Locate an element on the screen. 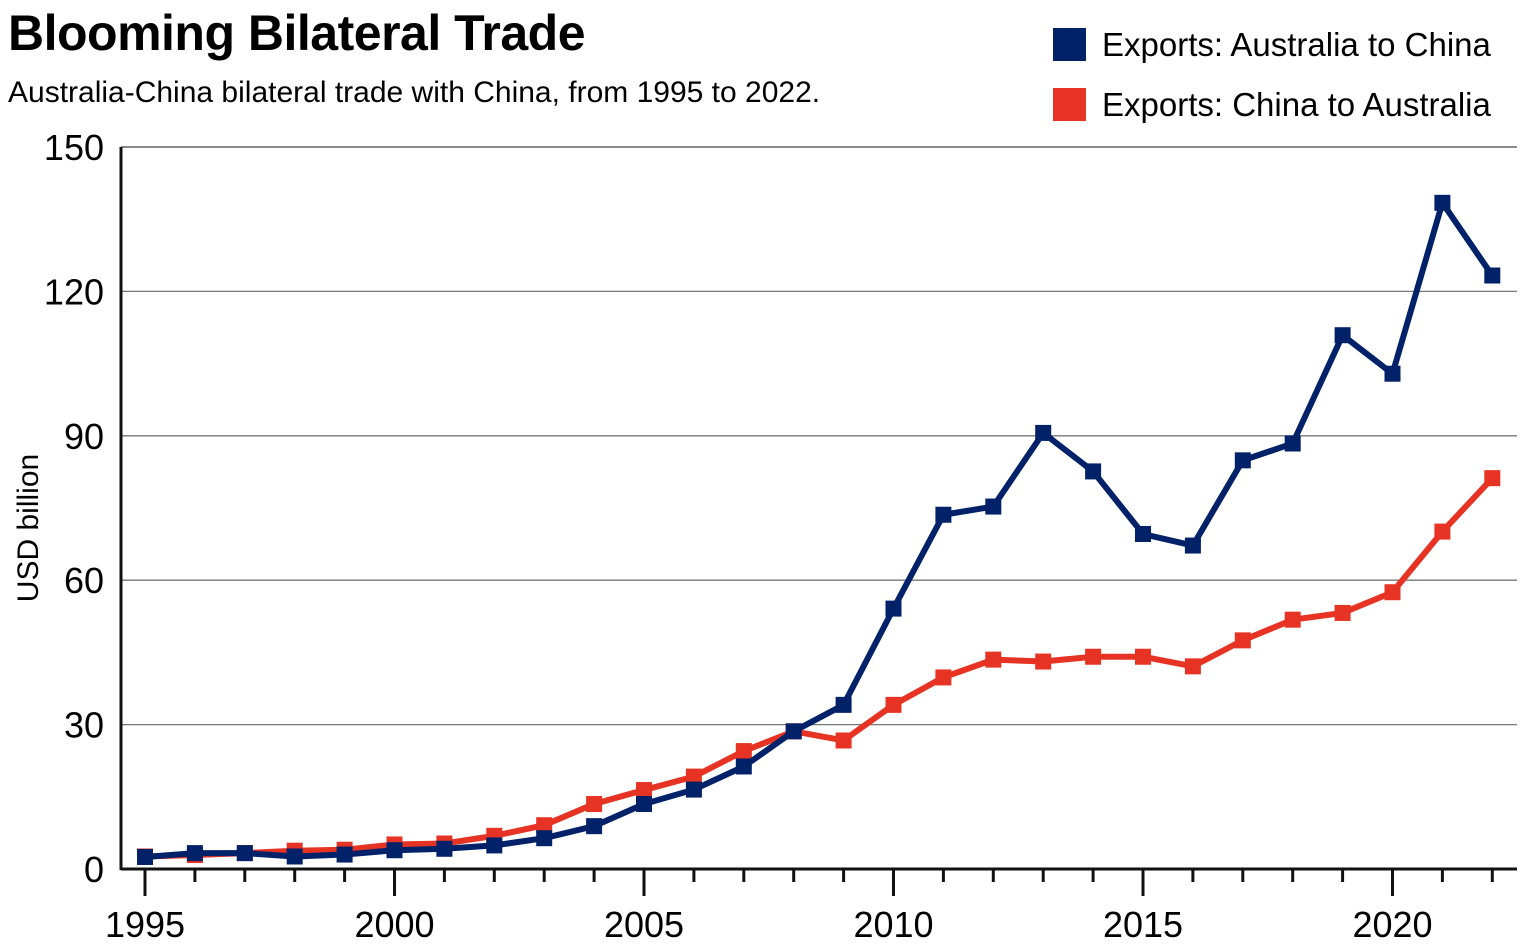 This screenshot has height=945, width=1537. x-tick-label: 2000 is located at coordinates (394, 924).